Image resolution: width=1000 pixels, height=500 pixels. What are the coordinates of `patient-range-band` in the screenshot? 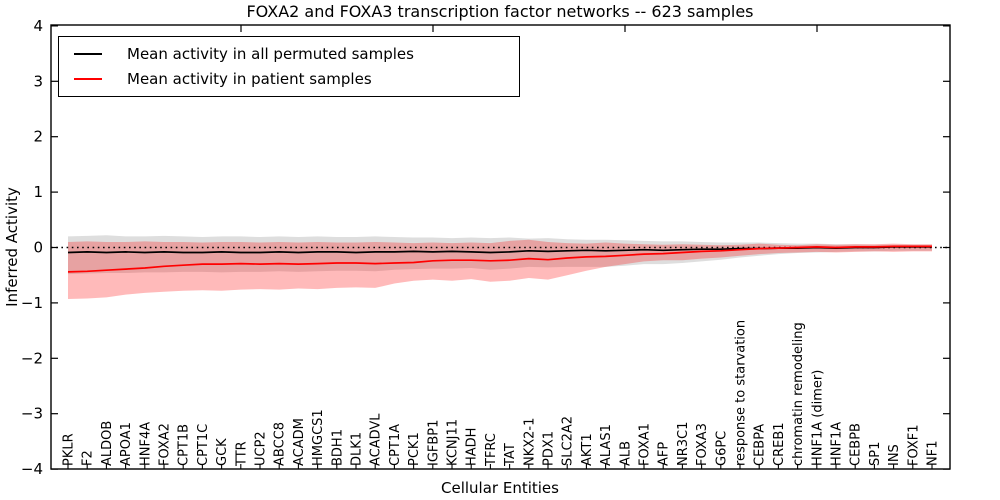 It's located at (500, 269).